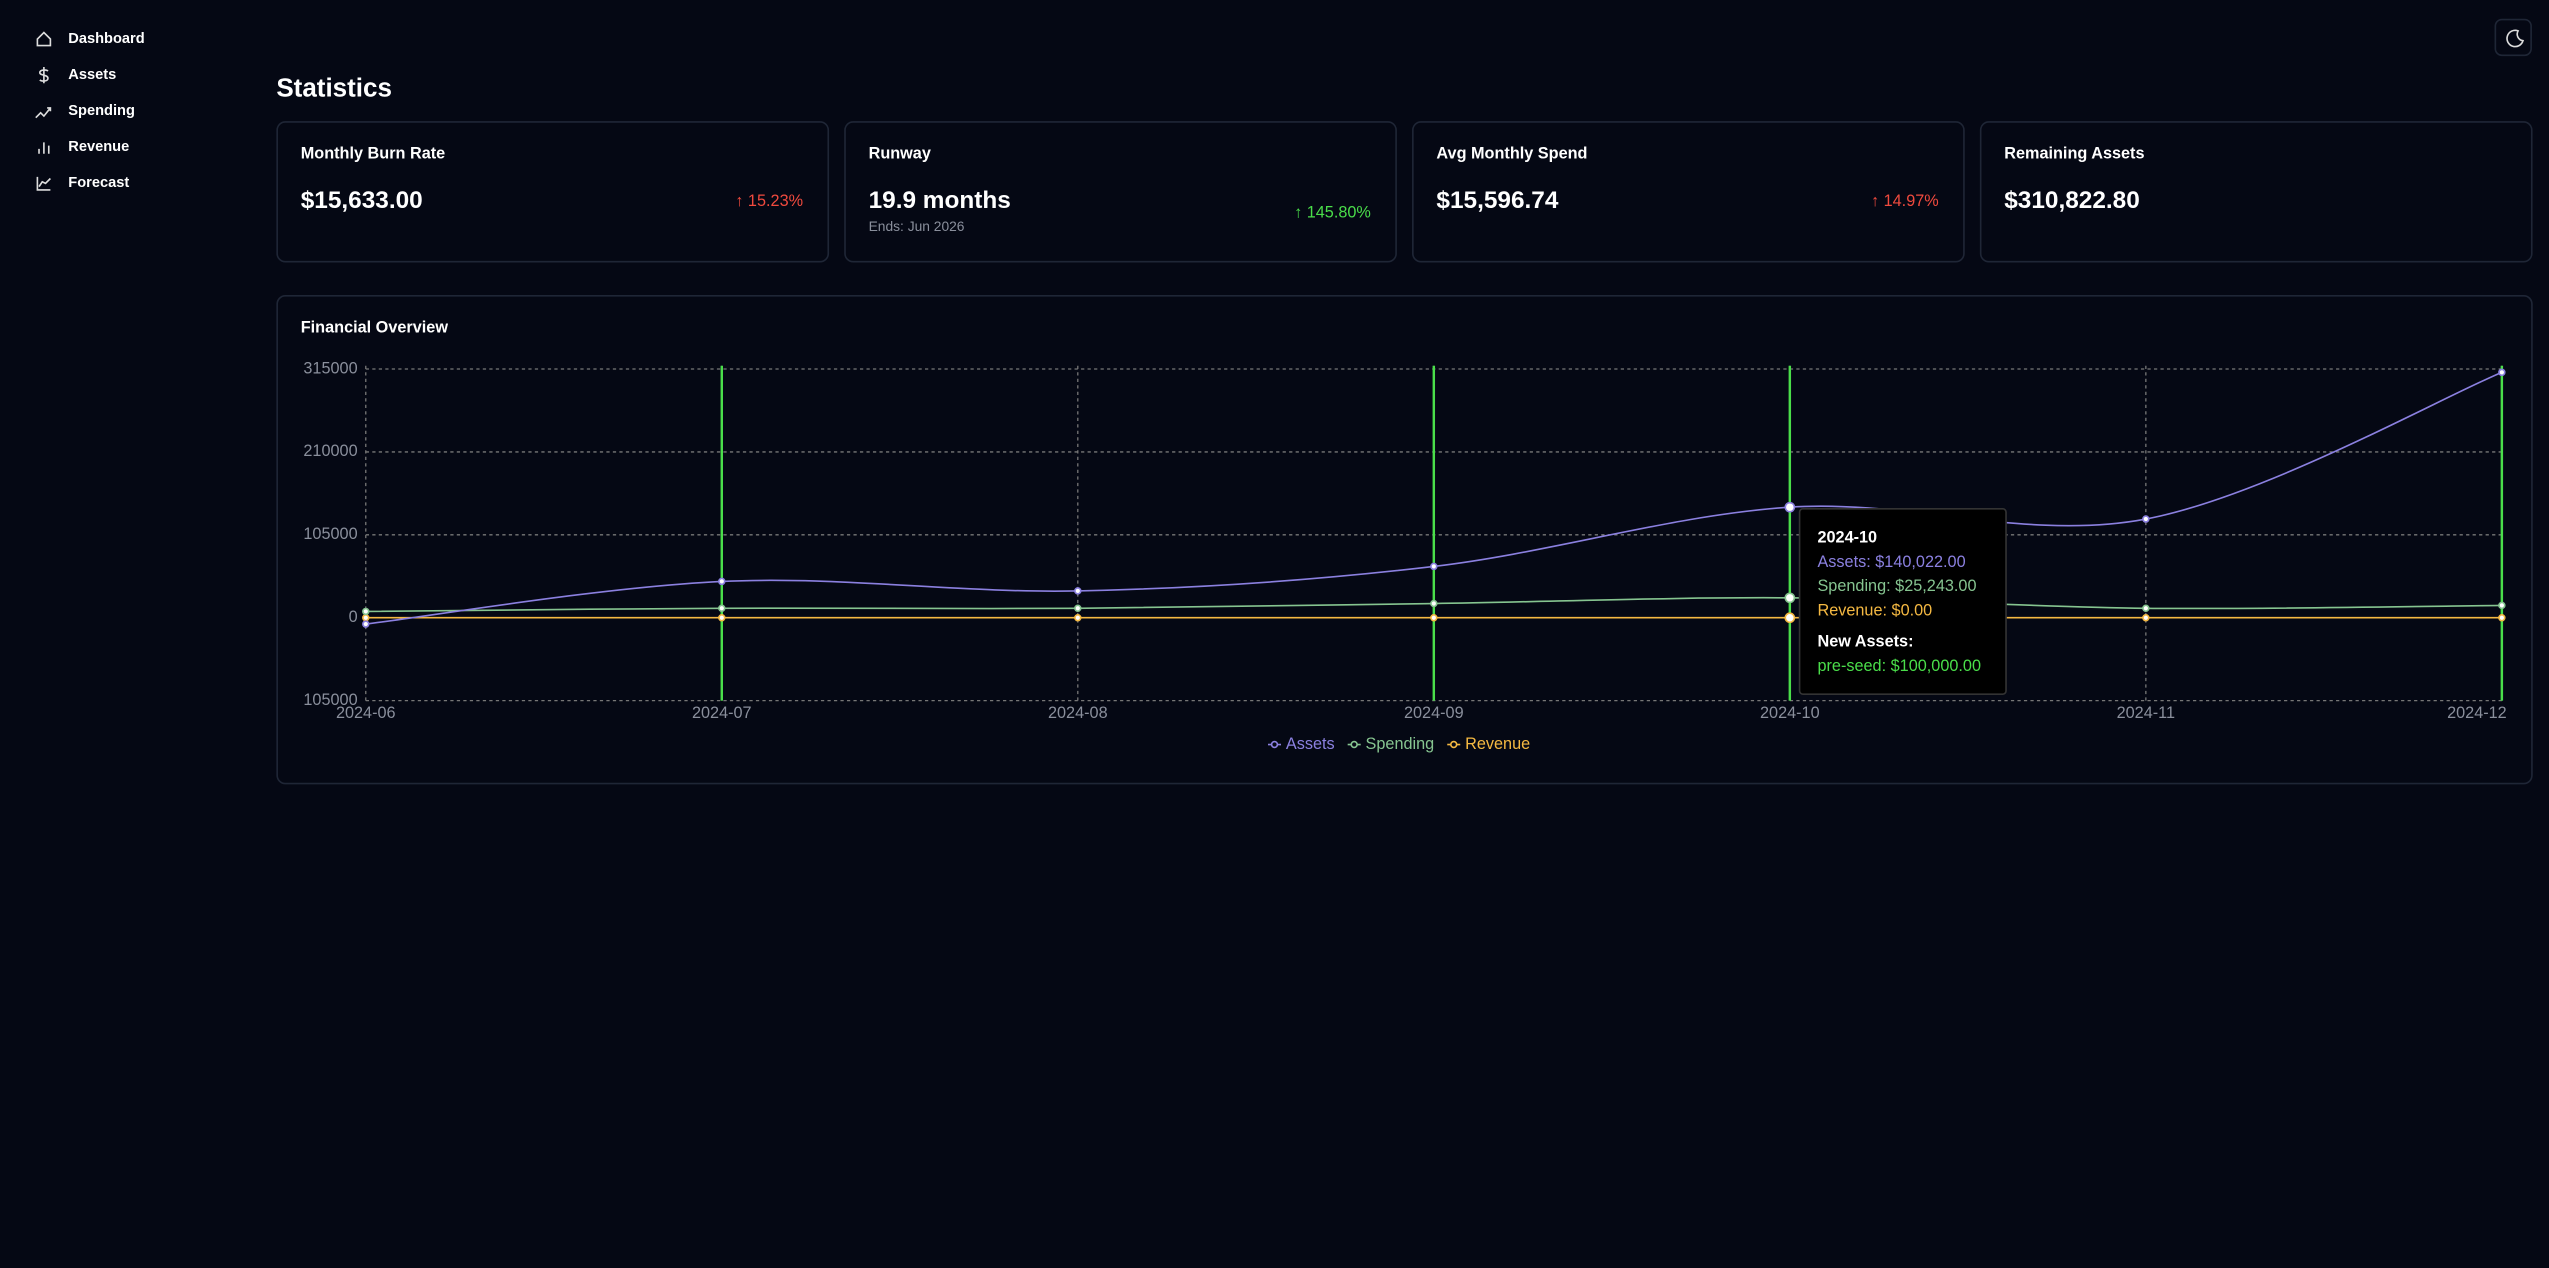 The height and width of the screenshot is (1268, 2549). I want to click on x-tick-label: 2024-11, so click(2146, 713).